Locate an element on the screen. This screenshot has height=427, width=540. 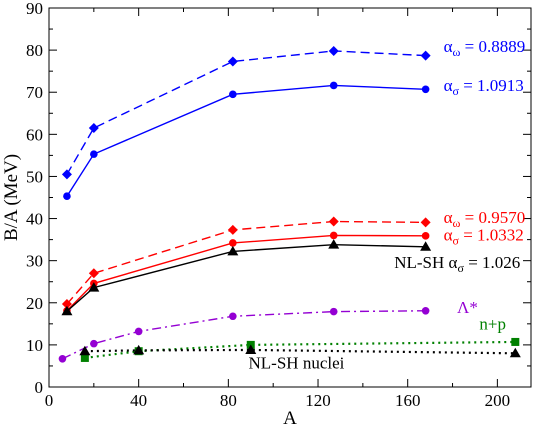
x-axis-title: A is located at coordinates (290, 417).